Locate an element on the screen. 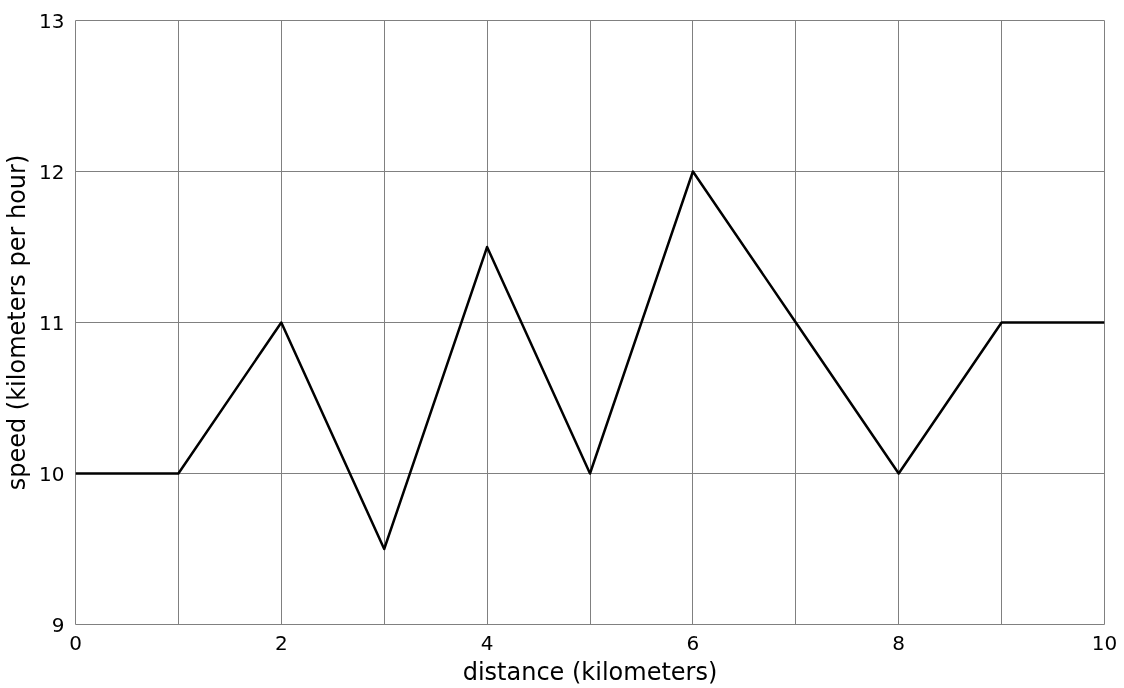 The image size is (1124, 688). y-tick-label: 13 is located at coordinates (52, 20).